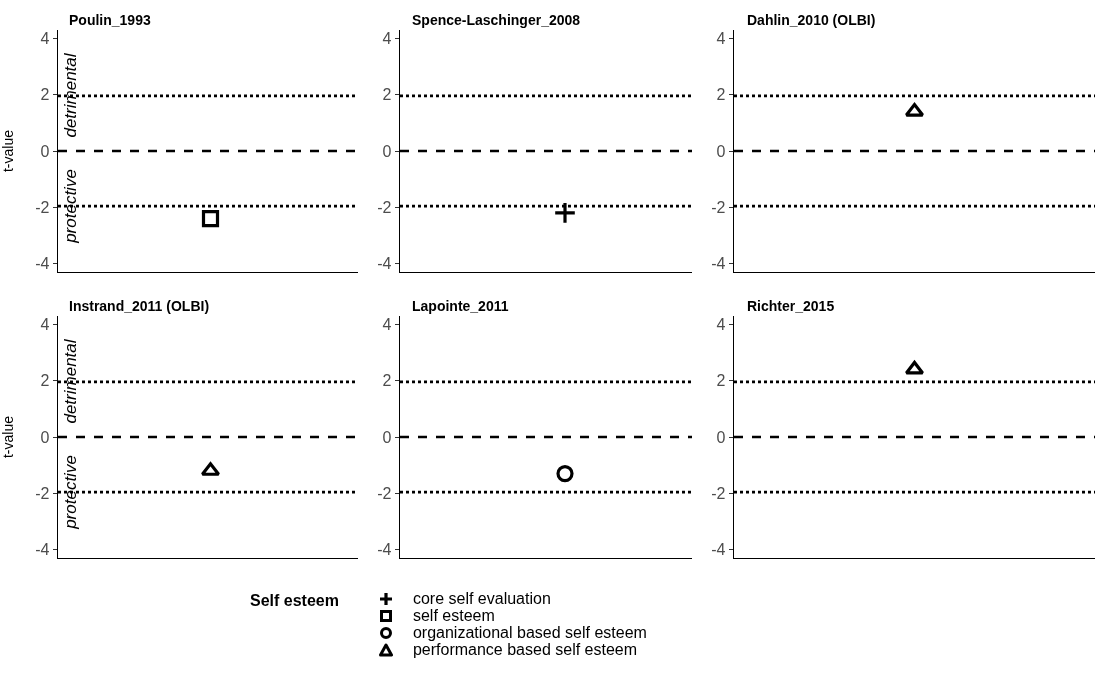 This screenshot has width=1097, height=686. Describe the element at coordinates (453, 615) in the screenshot. I see `legend-label: self esteem` at that location.